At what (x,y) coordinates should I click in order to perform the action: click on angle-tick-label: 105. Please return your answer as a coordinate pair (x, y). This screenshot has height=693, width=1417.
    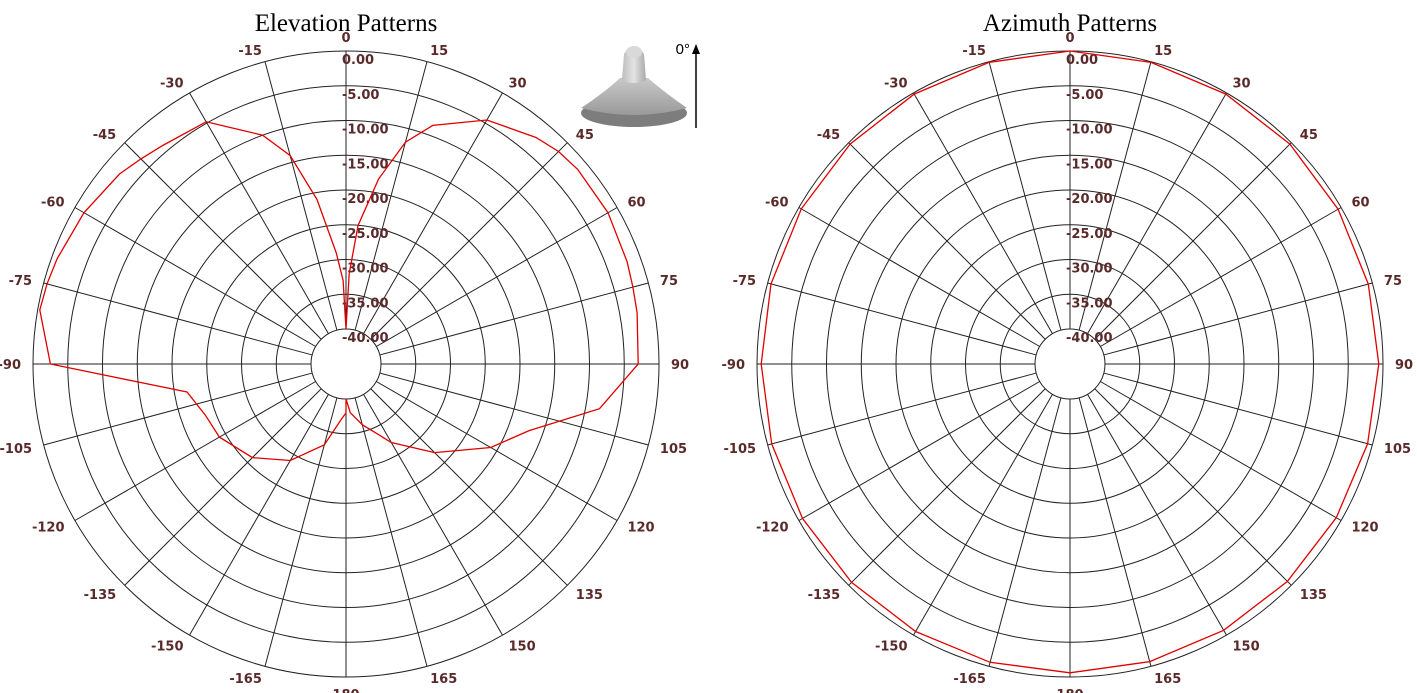
    Looking at the image, I should click on (673, 449).